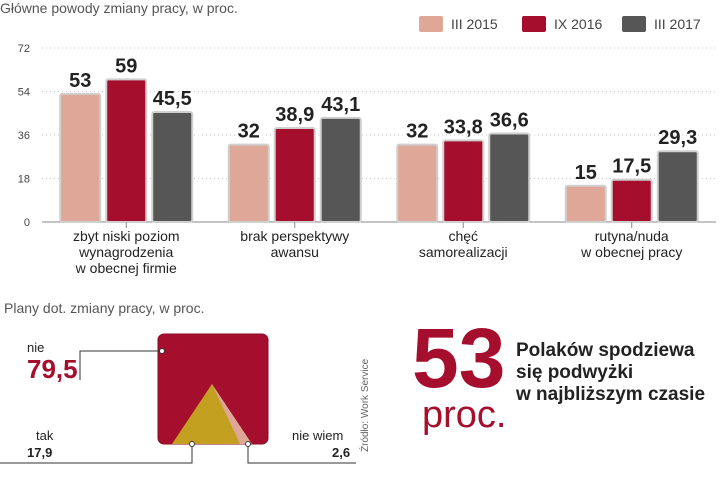 The image size is (720, 477). Describe the element at coordinates (104, 308) in the screenshot. I see `pie-chart-title: Plany dot. zmiany pracy, w proc.` at that location.